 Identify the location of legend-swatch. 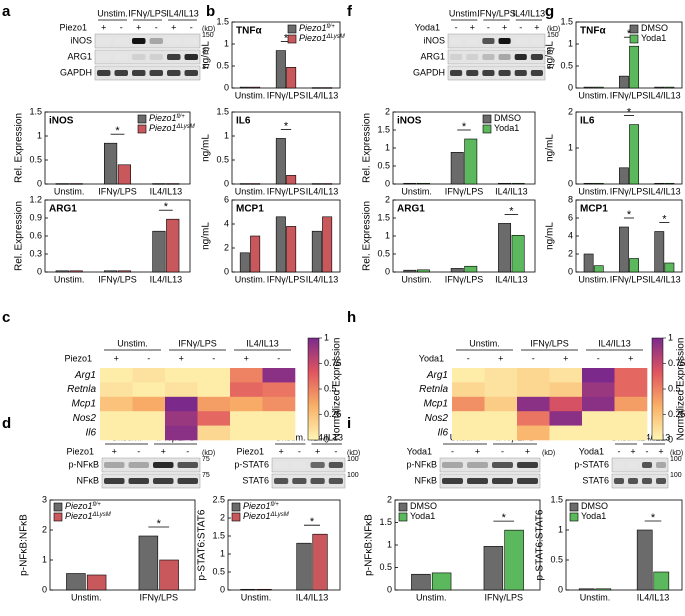
(403, 507).